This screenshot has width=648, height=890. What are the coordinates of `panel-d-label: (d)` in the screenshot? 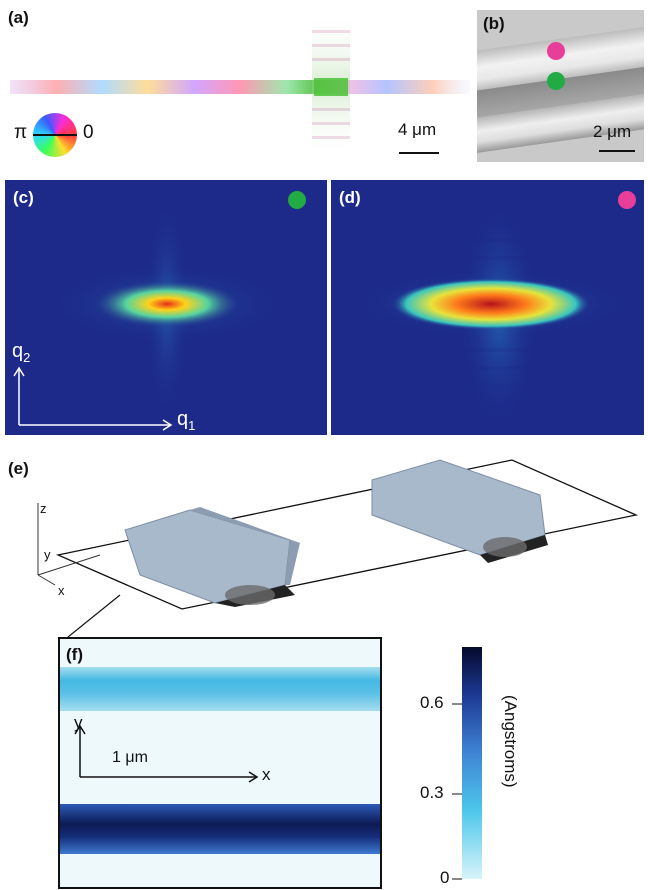 It's located at (350, 197).